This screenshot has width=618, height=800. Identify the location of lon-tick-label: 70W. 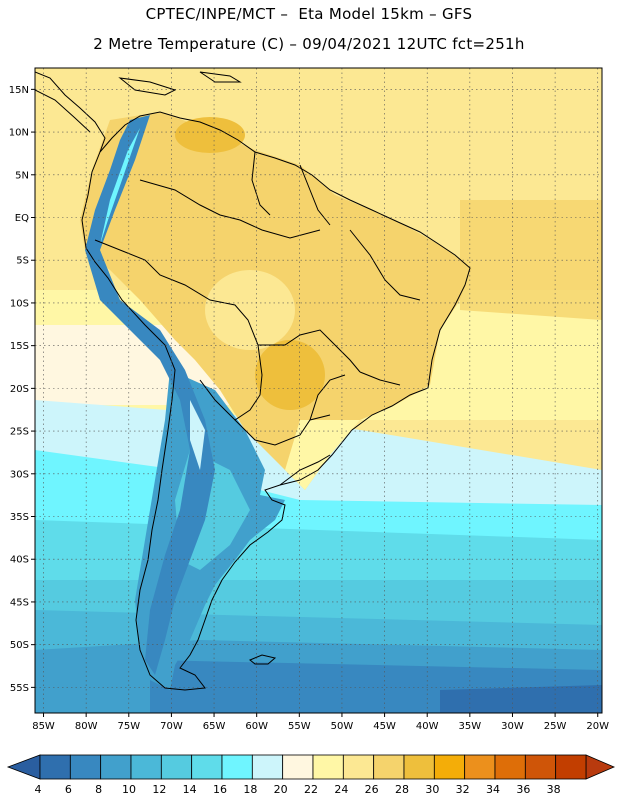
(171, 726).